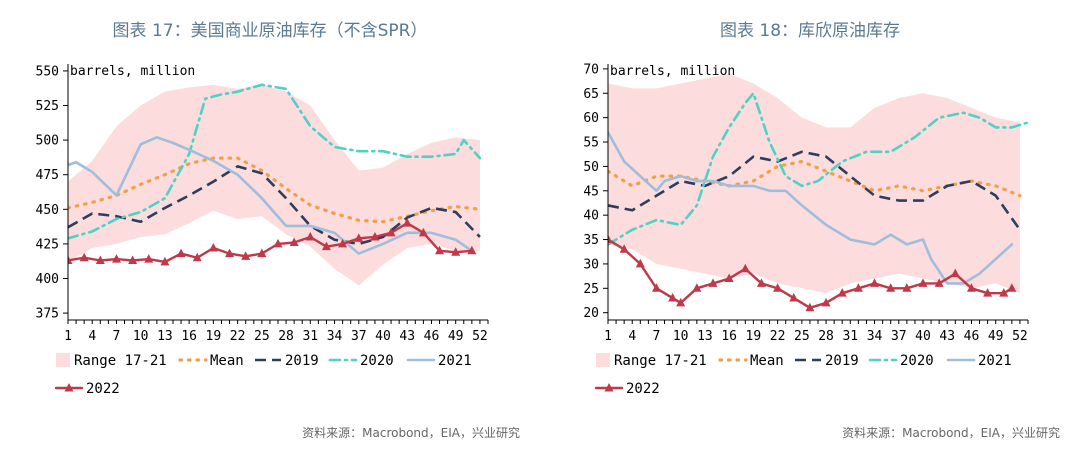 This screenshot has height=471, width=1080. What do you see at coordinates (47, 141) in the screenshot?
I see `y-tick-label: 500` at bounding box center [47, 141].